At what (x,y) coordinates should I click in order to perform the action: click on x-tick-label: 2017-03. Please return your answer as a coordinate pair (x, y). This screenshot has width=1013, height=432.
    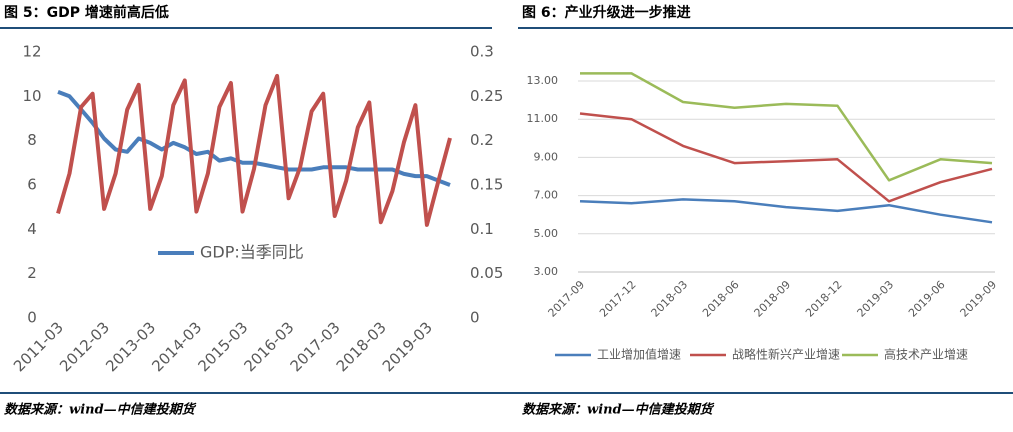
    Looking at the image, I should click on (315, 346).